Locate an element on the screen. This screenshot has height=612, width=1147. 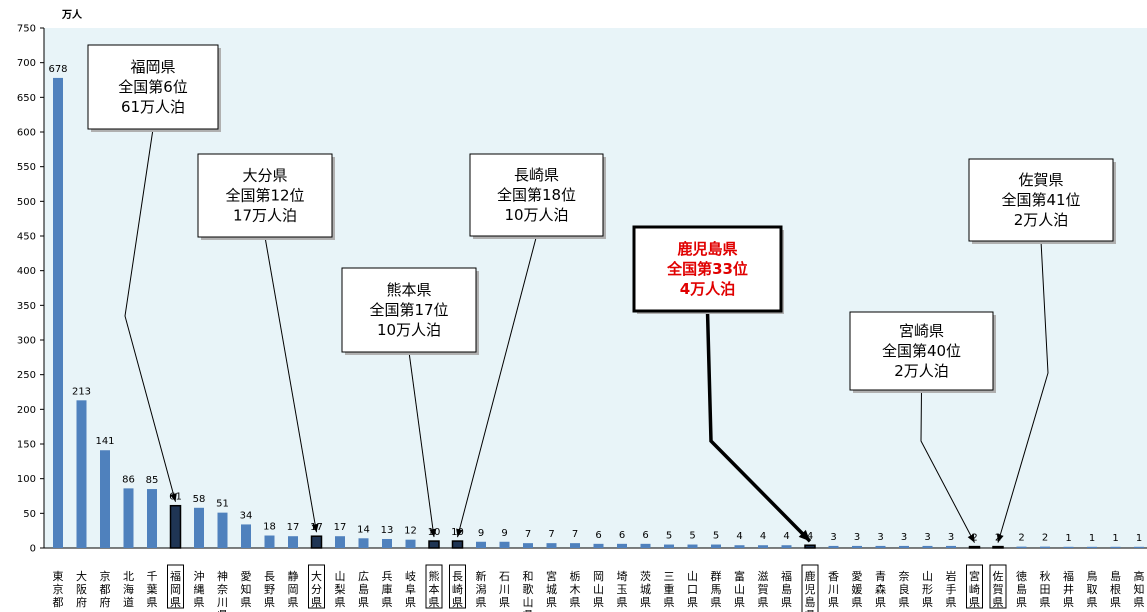
category-char: 道 is located at coordinates (128, 602).